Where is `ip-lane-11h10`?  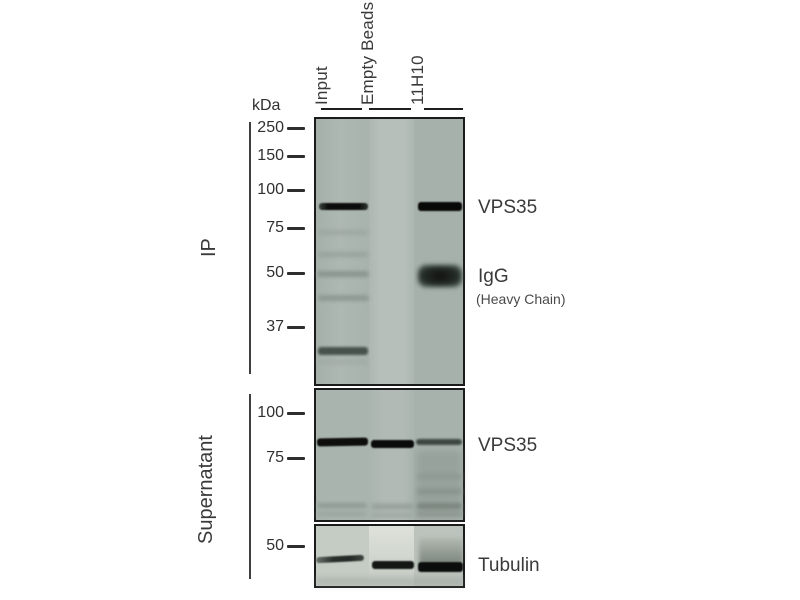 ip-lane-11h10 is located at coordinates (438, 251).